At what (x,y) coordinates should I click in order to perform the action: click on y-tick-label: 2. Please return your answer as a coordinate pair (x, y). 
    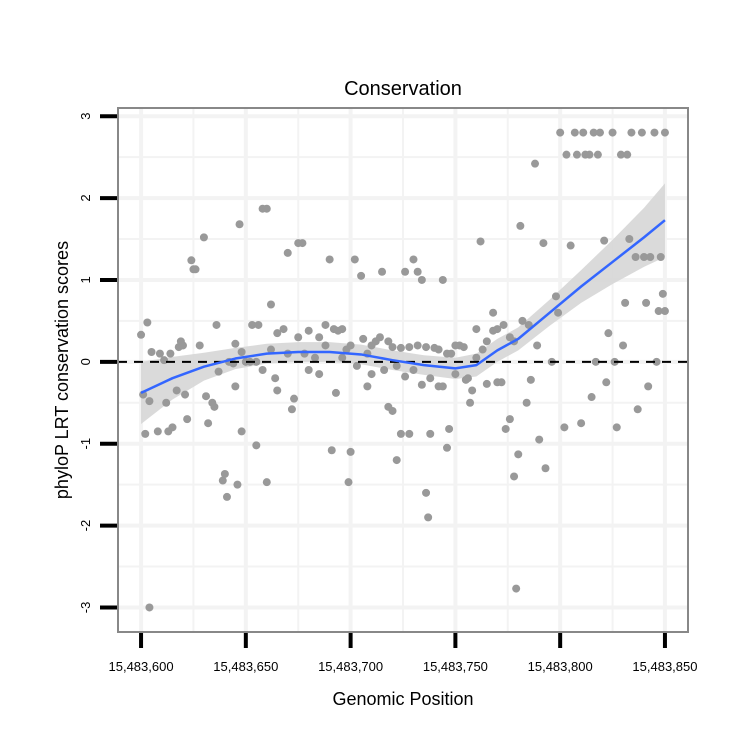
    Looking at the image, I should click on (85, 197).